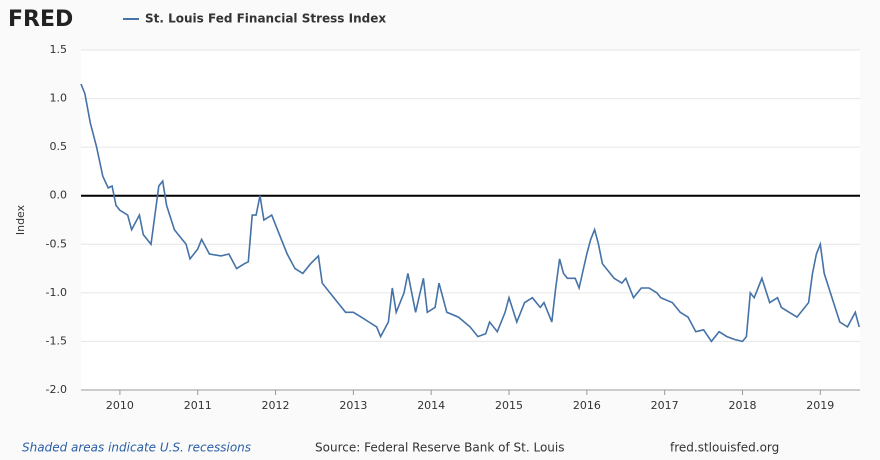 This screenshot has width=880, height=460. Describe the element at coordinates (198, 405) in the screenshot. I see `x-tick-label: 2011` at that location.